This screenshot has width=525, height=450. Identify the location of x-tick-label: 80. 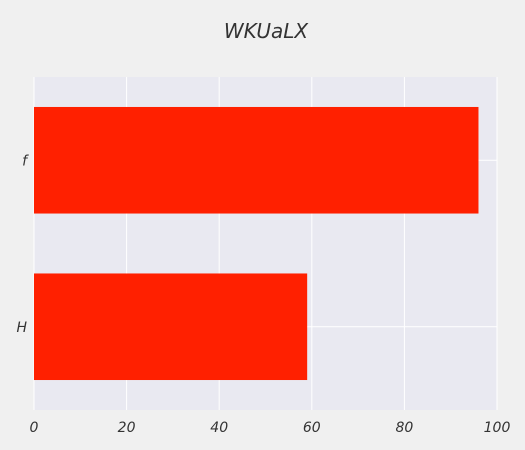
(404, 428).